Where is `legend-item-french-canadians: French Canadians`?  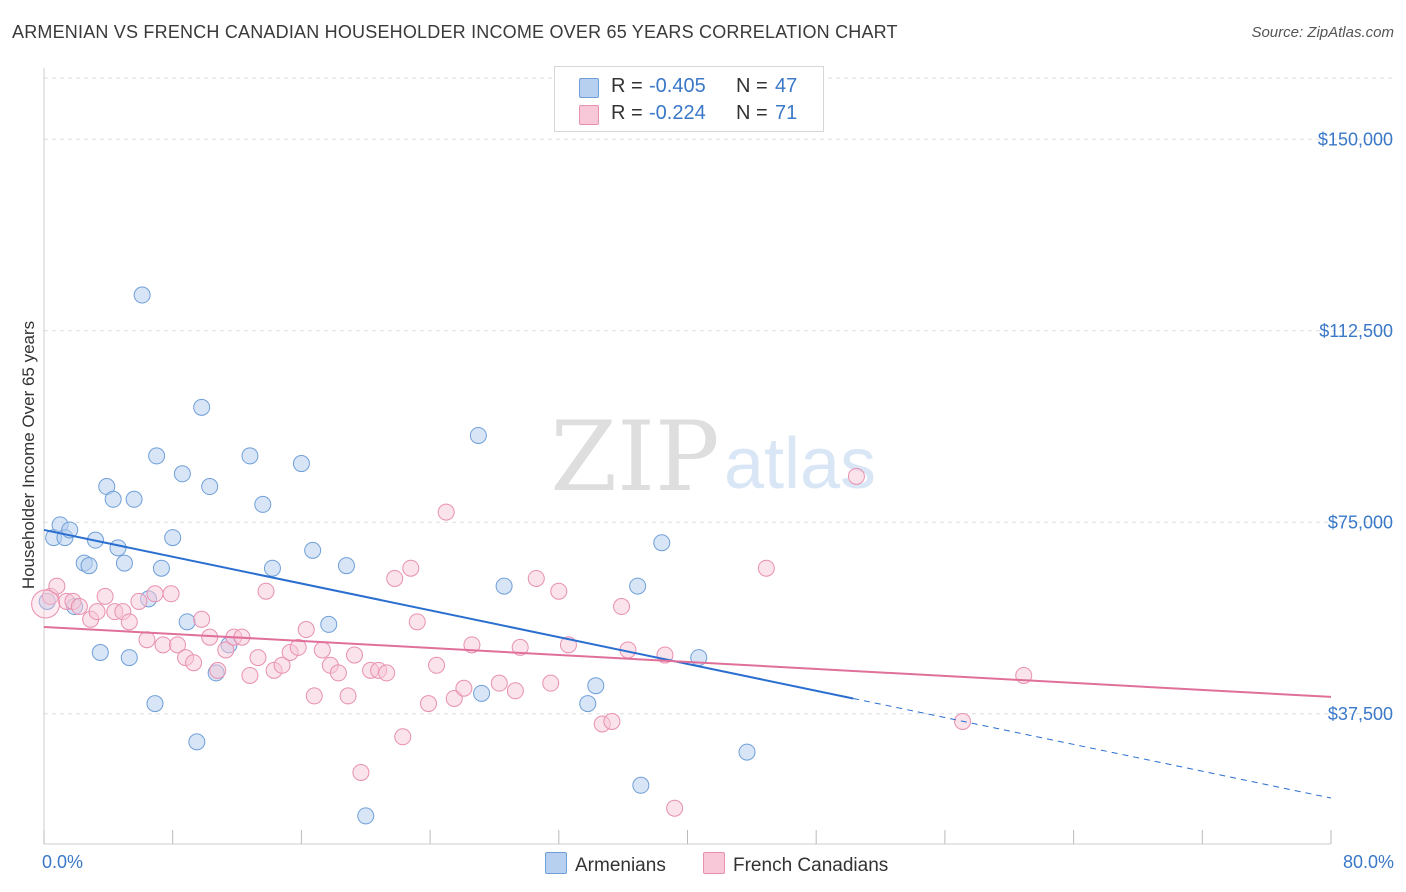
legend-item-french-canadians: French Canadians is located at coordinates (795, 864).